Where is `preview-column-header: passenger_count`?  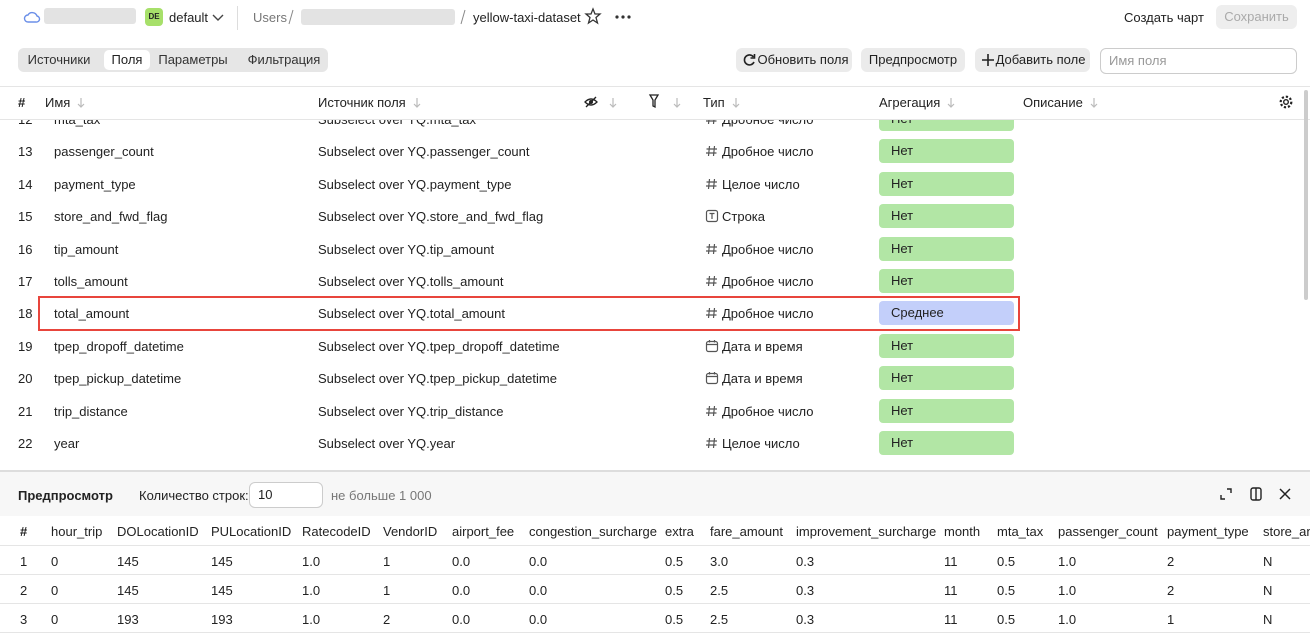
preview-column-header: passenger_count is located at coordinates (1108, 531).